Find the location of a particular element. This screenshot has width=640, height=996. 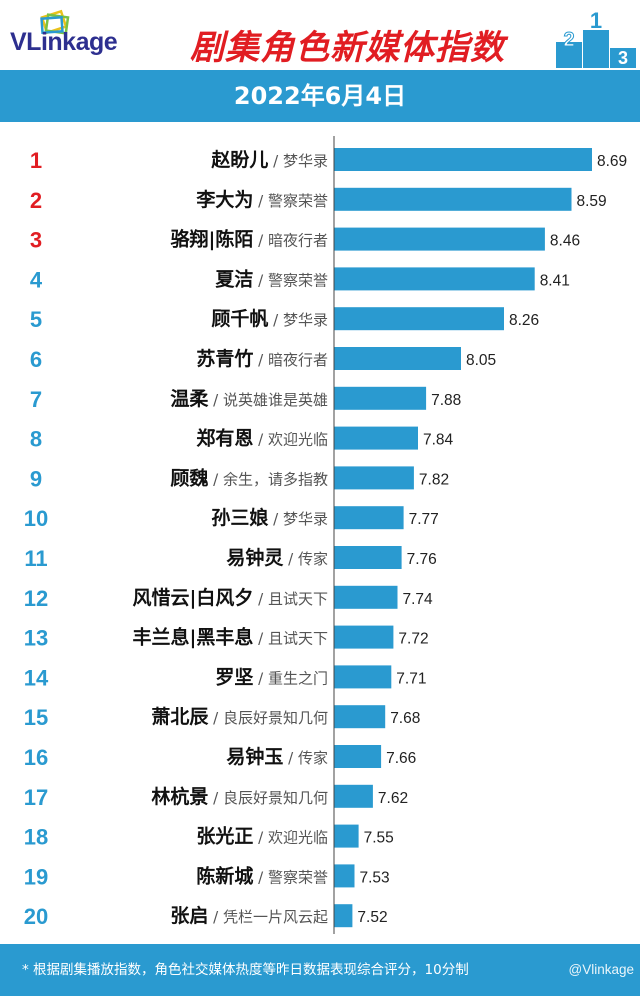

character-label: 夏洁 / 警察荣誉 is located at coordinates (271, 278).